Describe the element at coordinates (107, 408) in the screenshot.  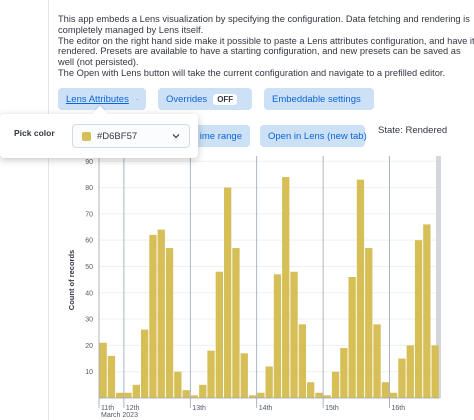
I see `x-tick-label: 11th` at that location.